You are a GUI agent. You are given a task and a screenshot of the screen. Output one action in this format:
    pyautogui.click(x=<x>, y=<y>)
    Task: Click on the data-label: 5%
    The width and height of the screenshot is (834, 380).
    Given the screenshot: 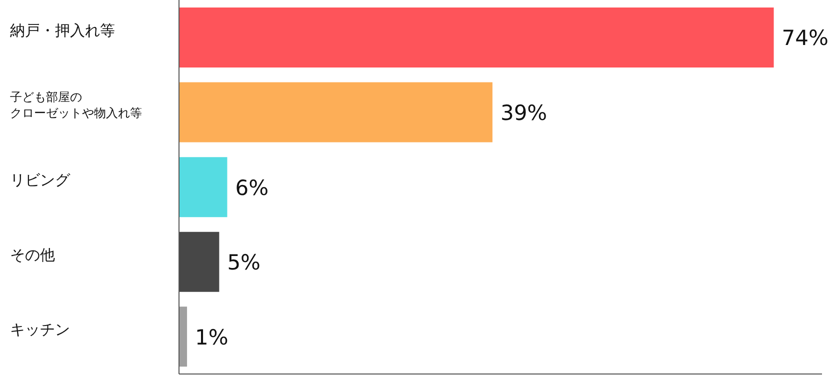 What is the action you would take?
    pyautogui.click(x=244, y=262)
    